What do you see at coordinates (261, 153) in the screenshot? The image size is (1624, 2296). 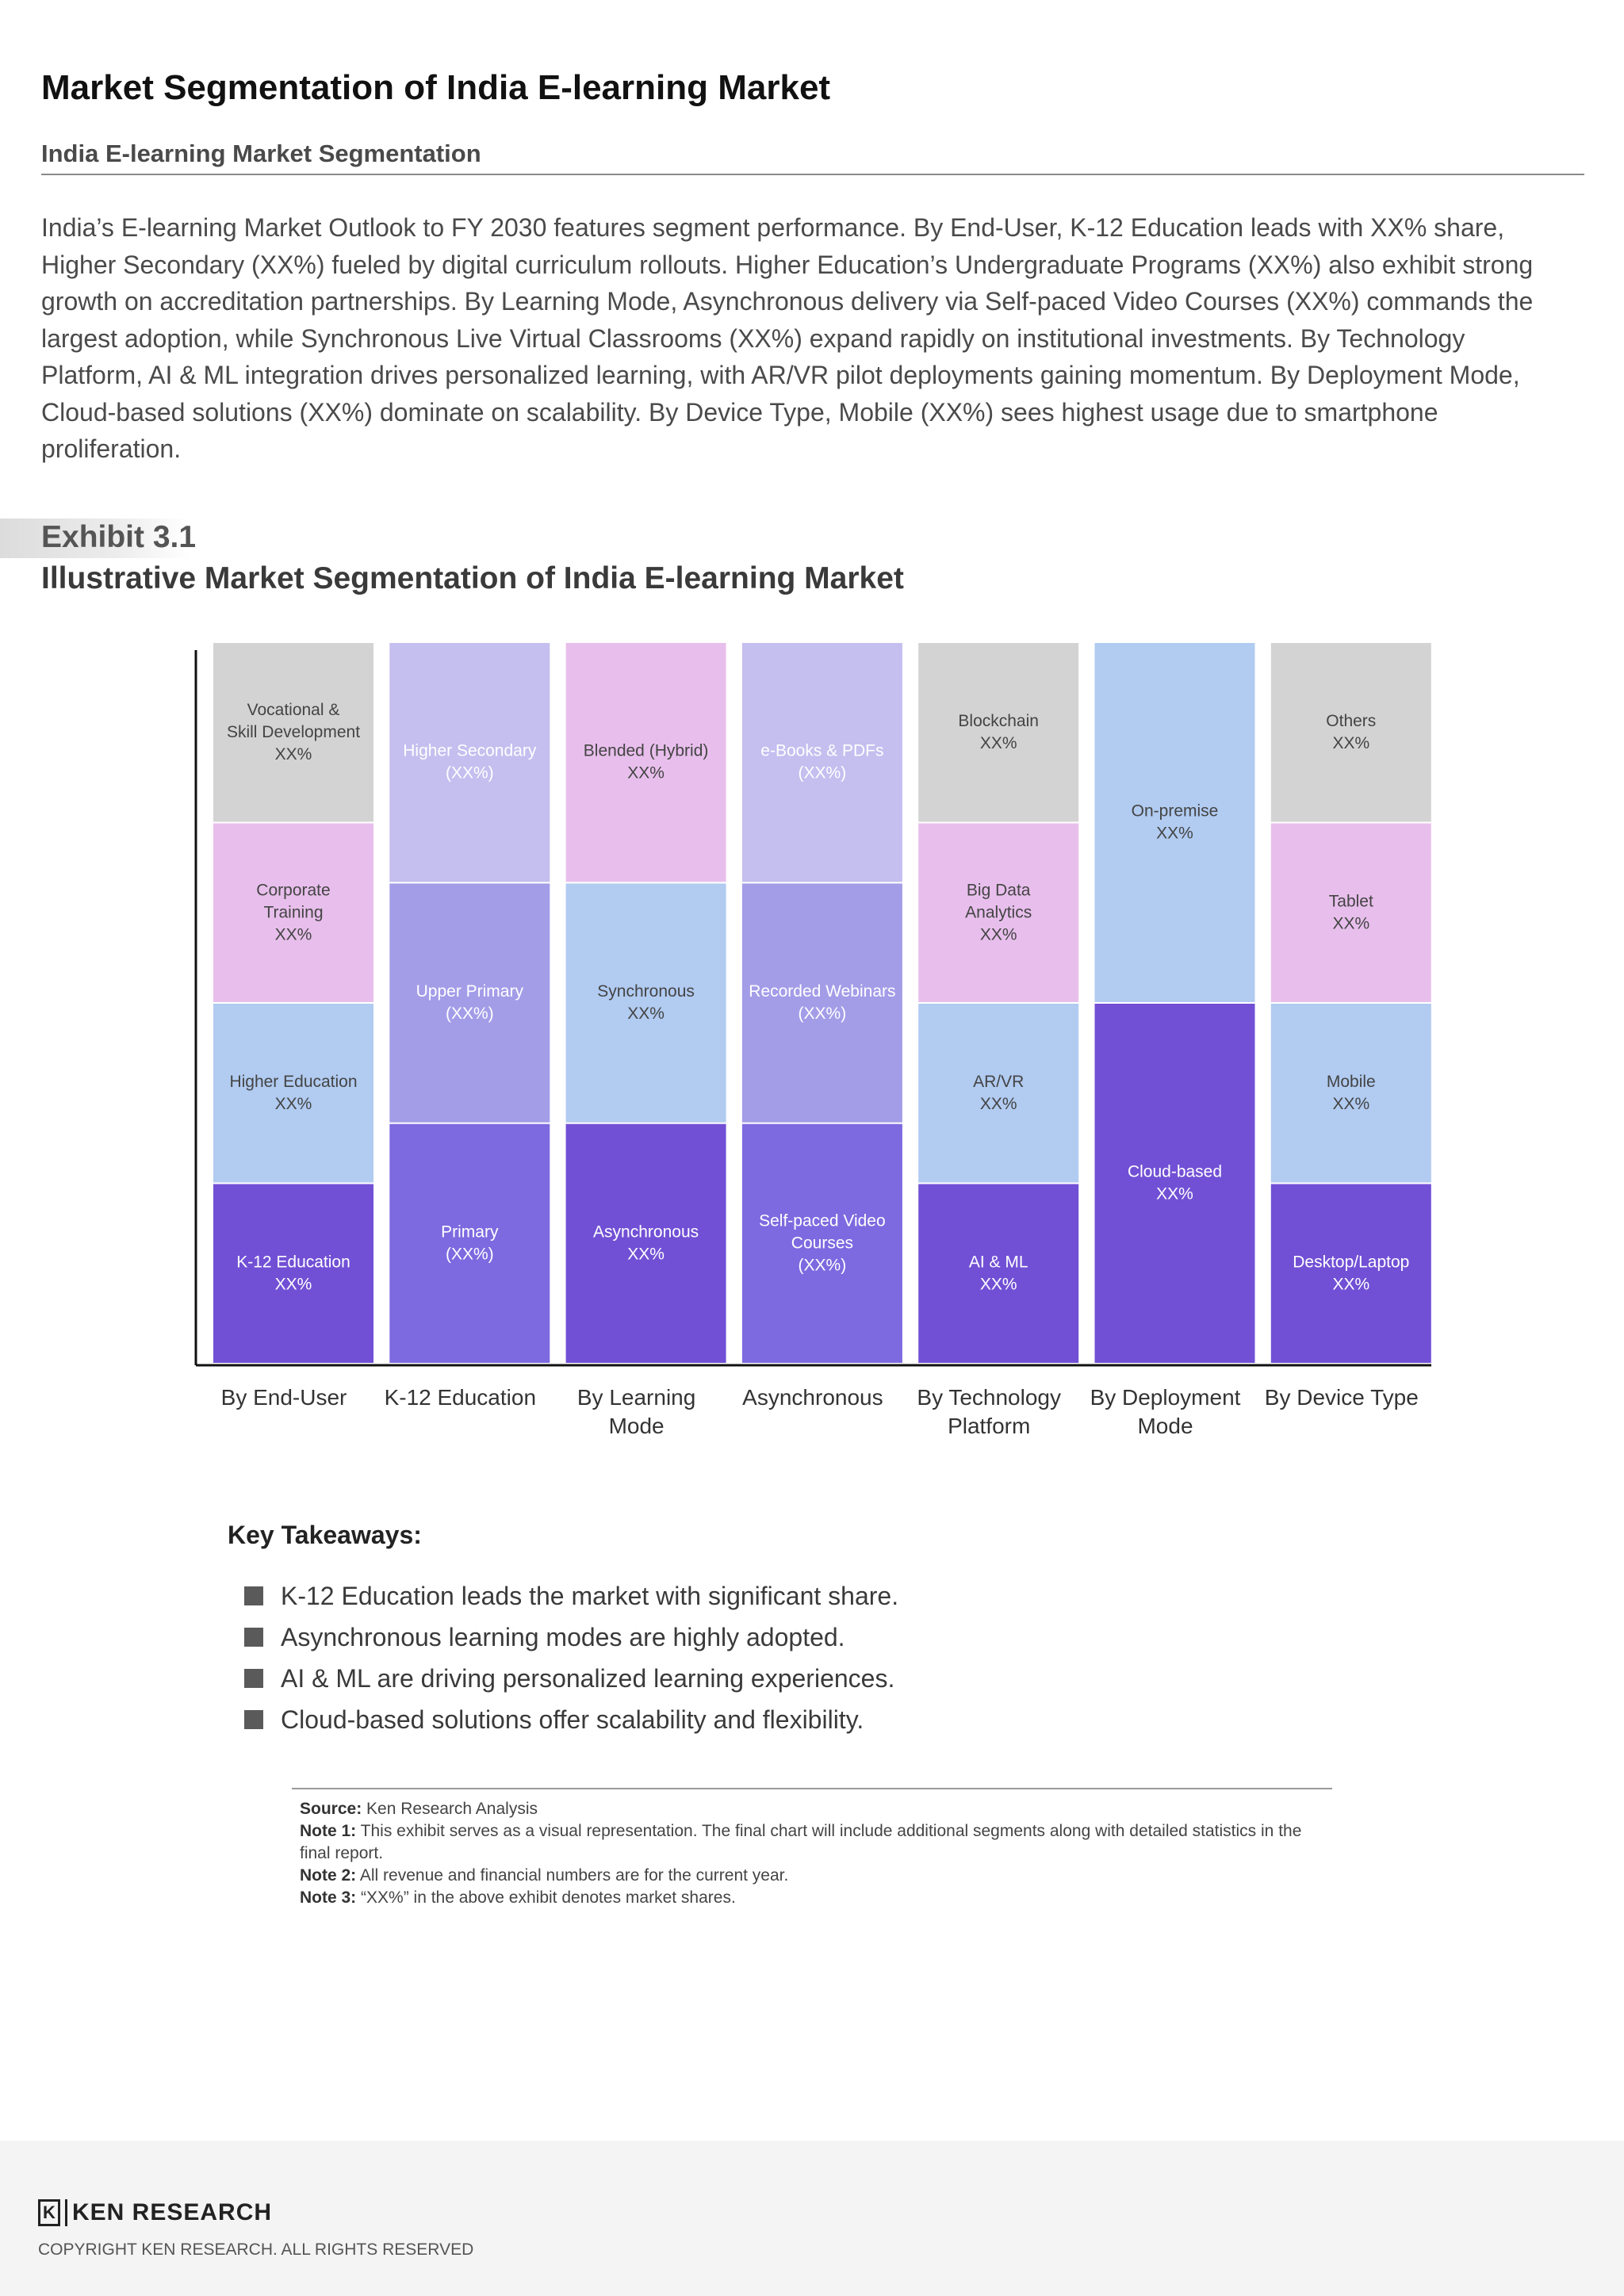 I see `section-subtitle: India E-learning Market Segmentation` at bounding box center [261, 153].